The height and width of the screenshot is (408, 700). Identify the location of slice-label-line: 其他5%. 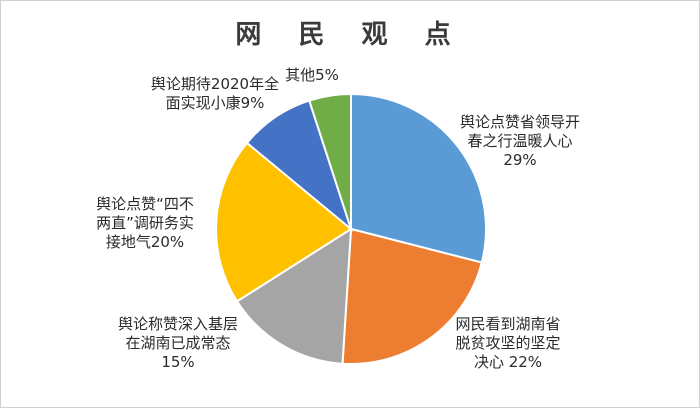
(312, 75).